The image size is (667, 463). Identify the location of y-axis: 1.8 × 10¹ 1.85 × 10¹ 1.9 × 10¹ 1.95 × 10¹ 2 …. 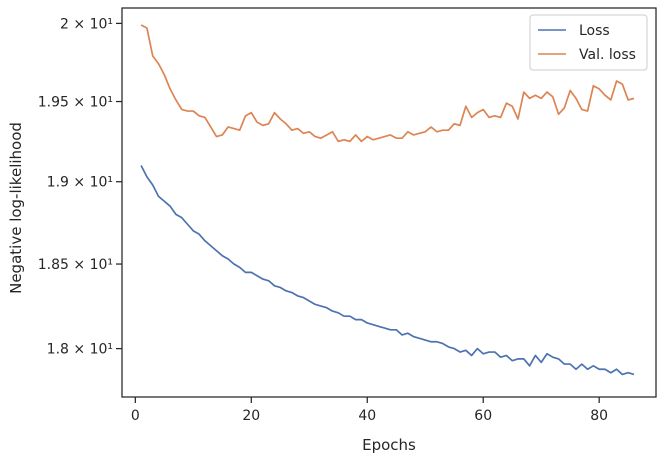
(80, 187).